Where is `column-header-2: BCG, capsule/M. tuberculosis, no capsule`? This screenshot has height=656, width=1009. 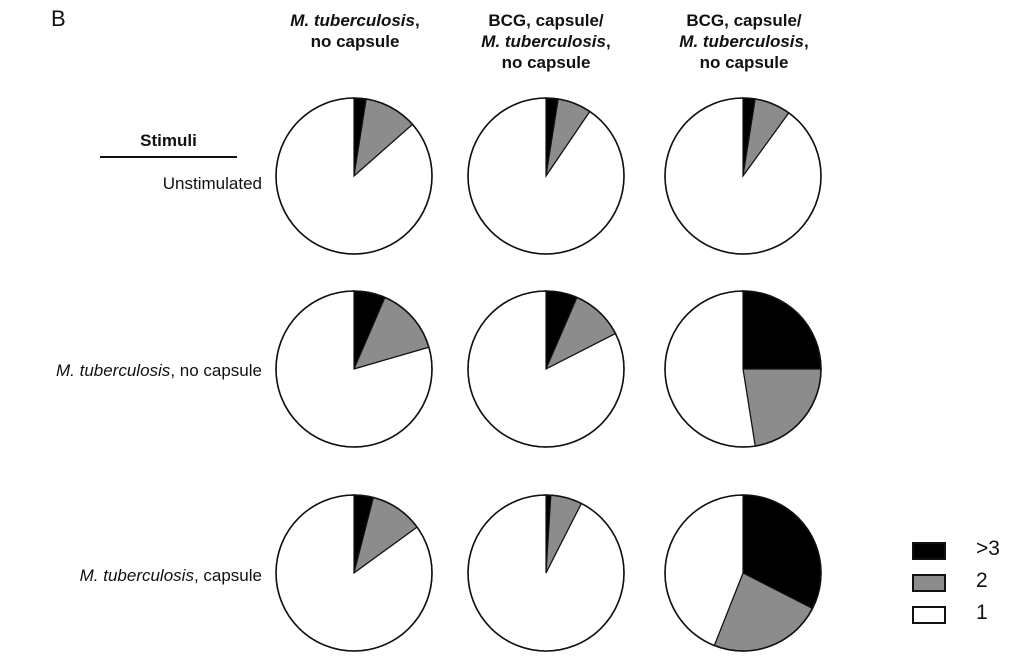
column-header-2: BCG, capsule/M. tuberculosis, no capsule is located at coordinates (546, 41).